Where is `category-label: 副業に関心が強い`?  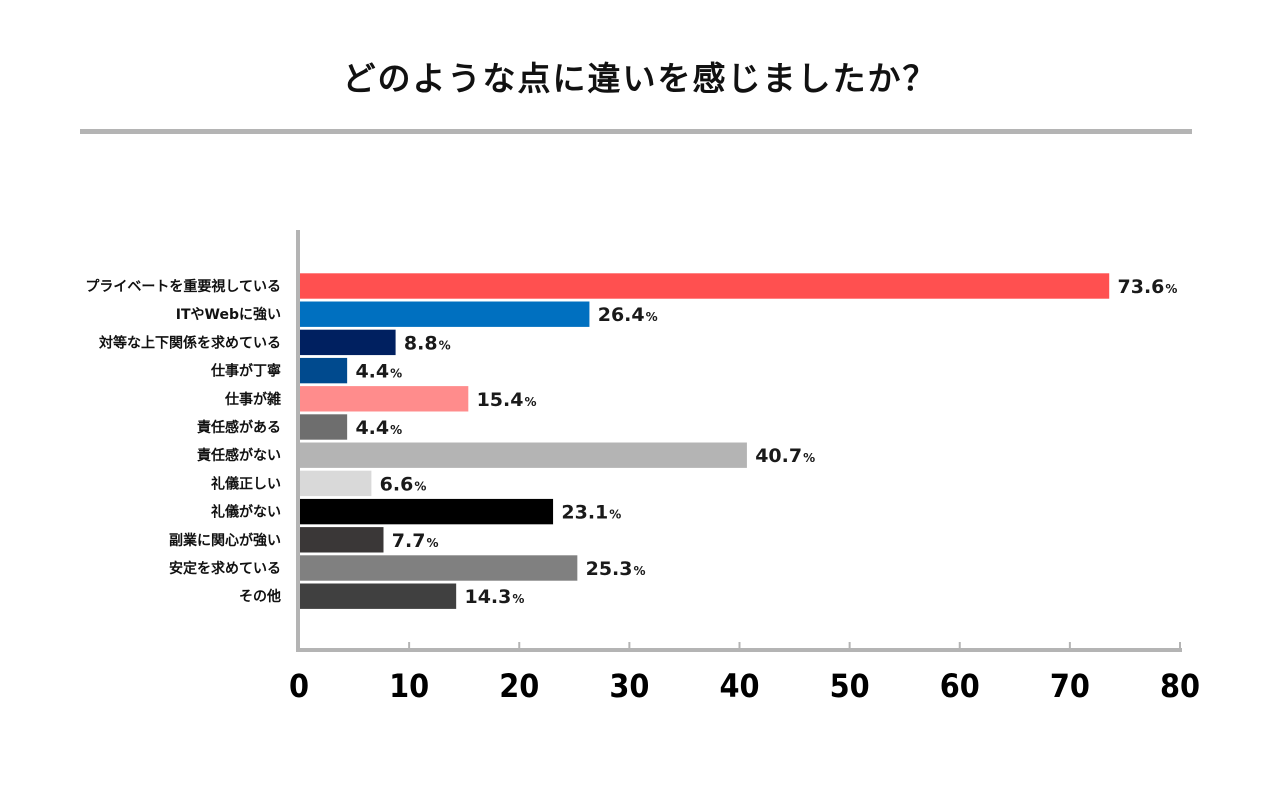 category-label: 副業に関心が強い is located at coordinates (225, 540).